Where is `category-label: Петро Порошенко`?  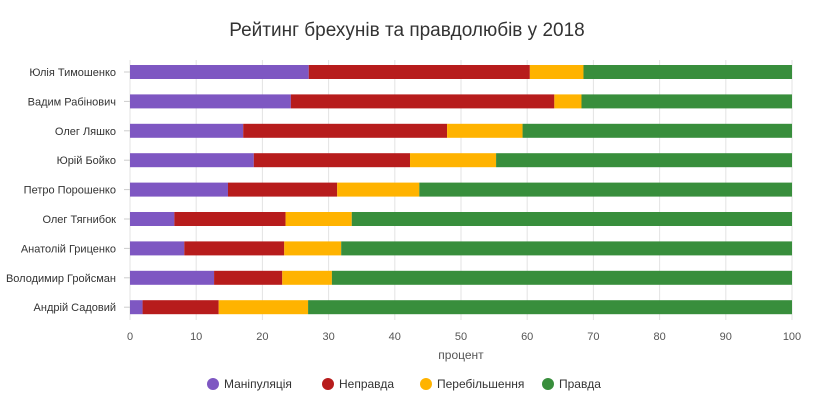
category-label: Петро Порошенко is located at coordinates (70, 191).